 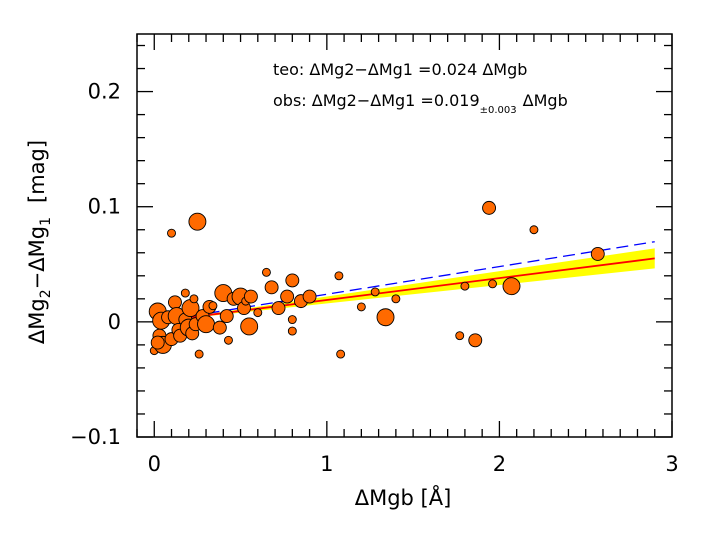 I want to click on annotation-obs-main: obs: ΔMg2−ΔMg1 =0.019, so click(x=376, y=100).